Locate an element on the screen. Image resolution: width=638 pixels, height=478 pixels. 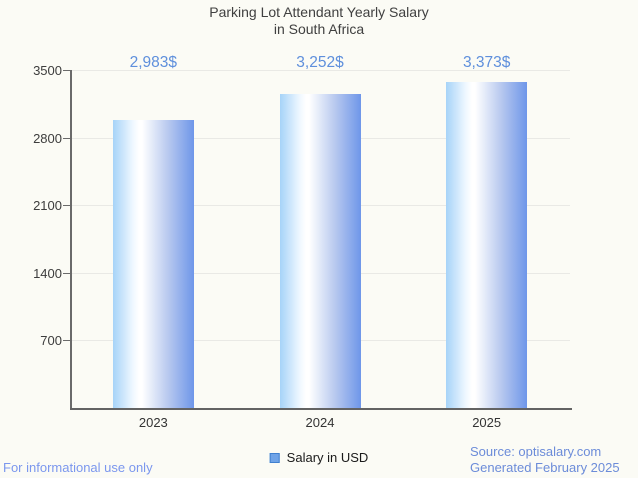
legend: Salary in USD is located at coordinates (319, 457).